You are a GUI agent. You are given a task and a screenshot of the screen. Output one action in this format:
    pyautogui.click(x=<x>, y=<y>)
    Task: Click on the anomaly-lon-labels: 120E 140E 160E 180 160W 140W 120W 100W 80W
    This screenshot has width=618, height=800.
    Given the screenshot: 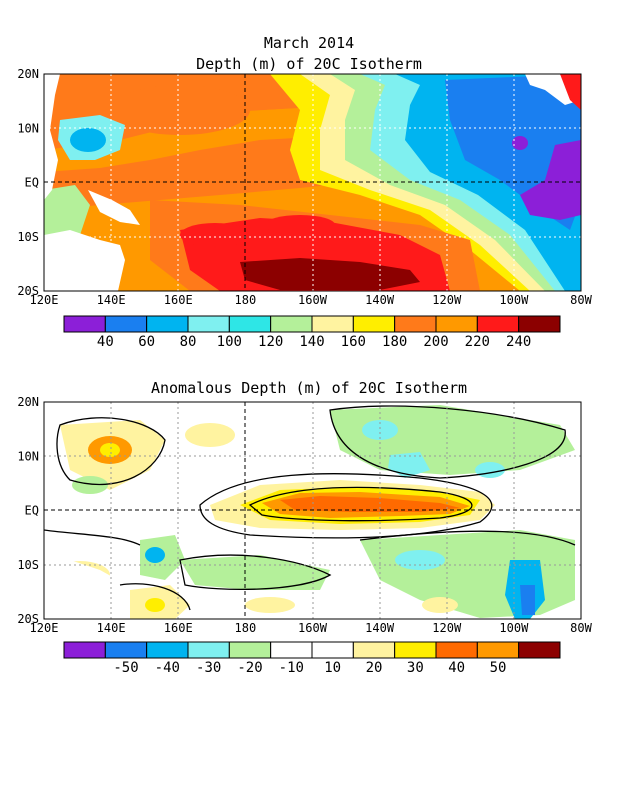 What is the action you would take?
    pyautogui.click(x=311, y=628)
    